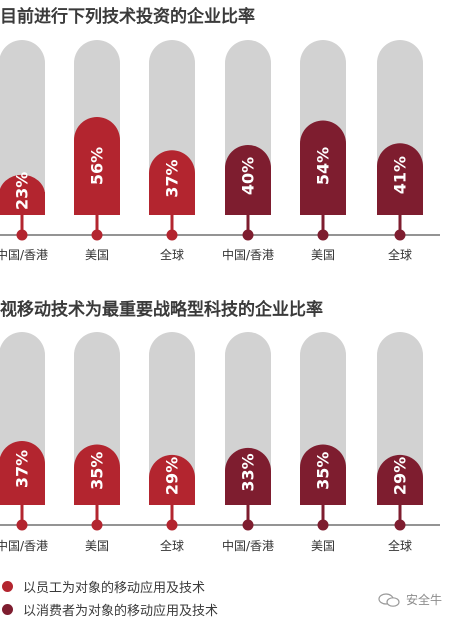 The height and width of the screenshot is (621, 454). I want to click on legend-consumer-swatch, so click(7, 609).